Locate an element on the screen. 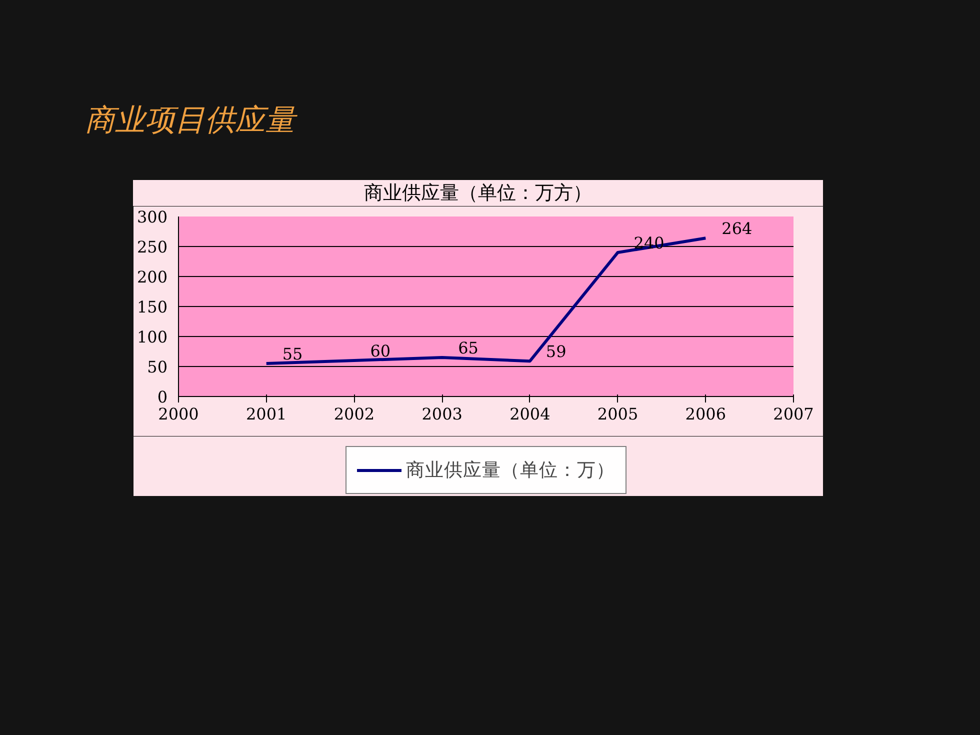 The image size is (980, 735). x-tick-label: 2002 is located at coordinates (354, 414).